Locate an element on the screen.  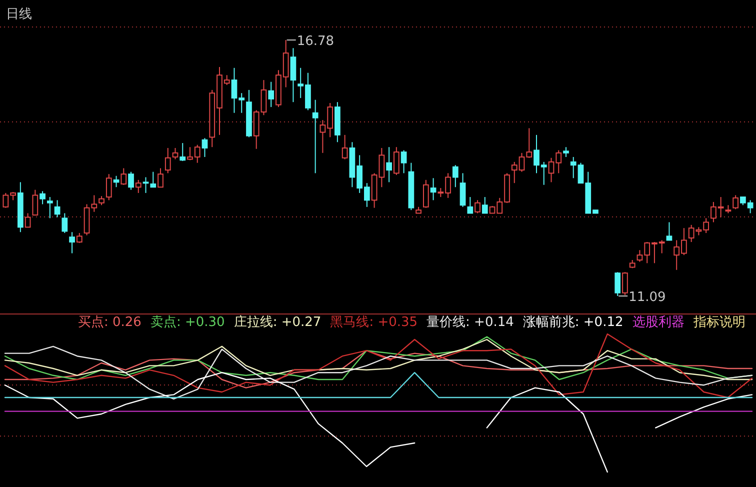
series-label: 黑马线: +0.35 is located at coordinates (374, 322).